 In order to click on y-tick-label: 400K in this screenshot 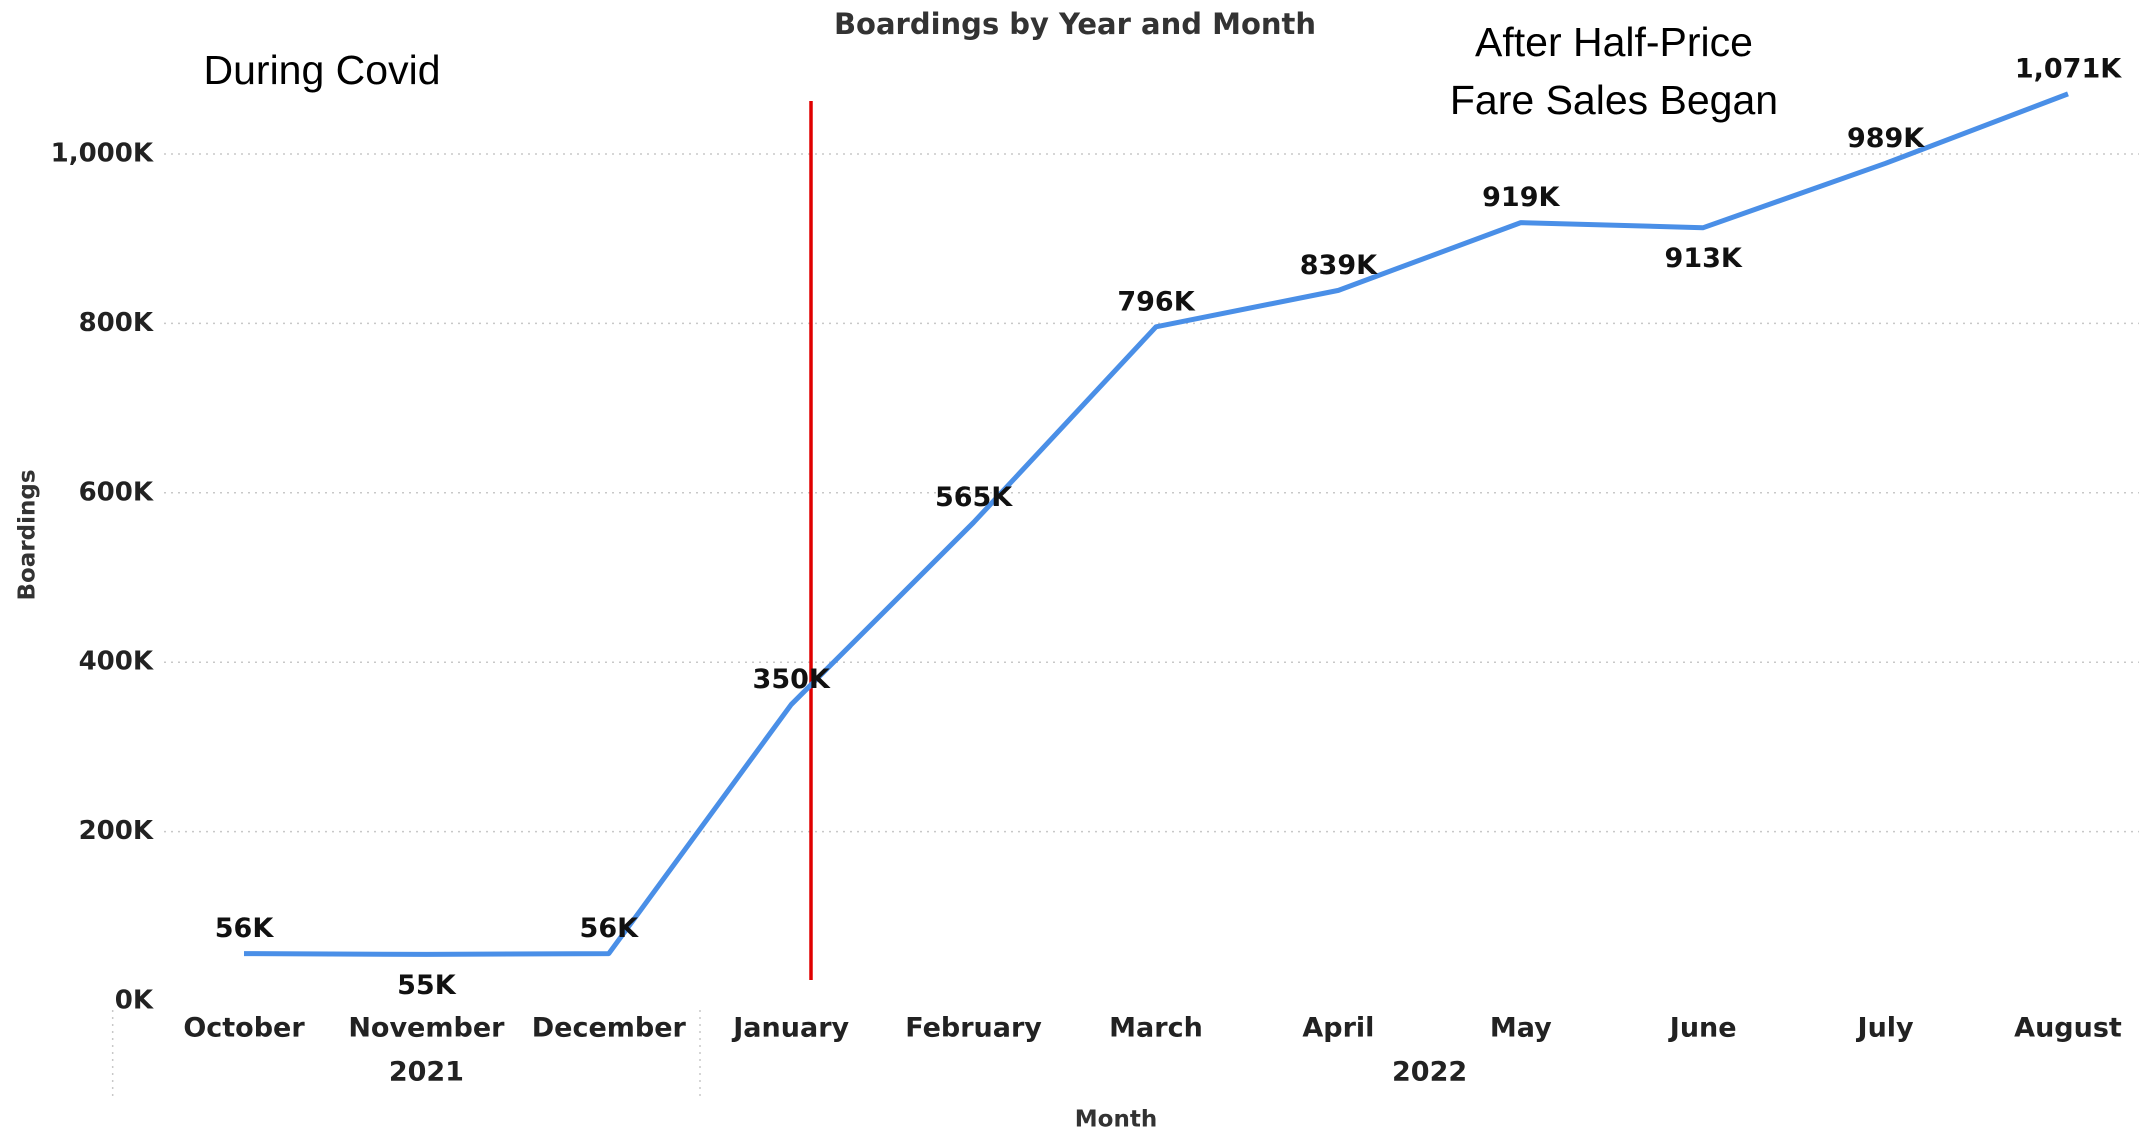, I will do `click(116, 662)`.